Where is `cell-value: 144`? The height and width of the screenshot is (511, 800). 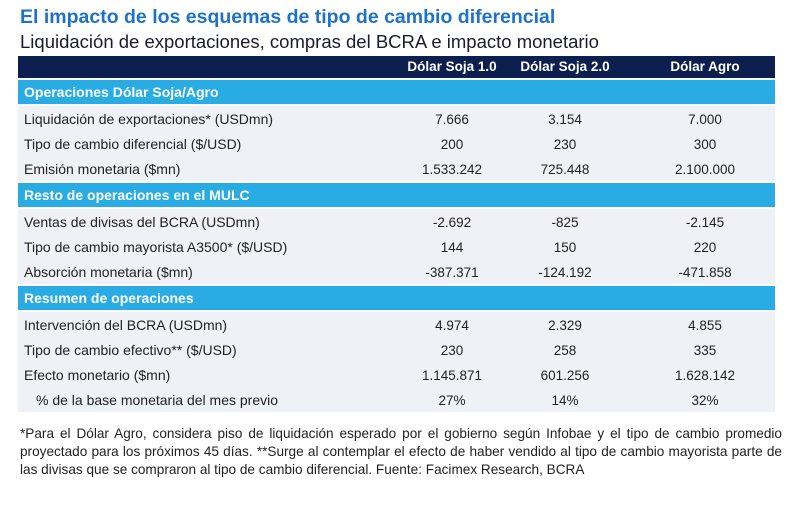
cell-value: 144 is located at coordinates (452, 247).